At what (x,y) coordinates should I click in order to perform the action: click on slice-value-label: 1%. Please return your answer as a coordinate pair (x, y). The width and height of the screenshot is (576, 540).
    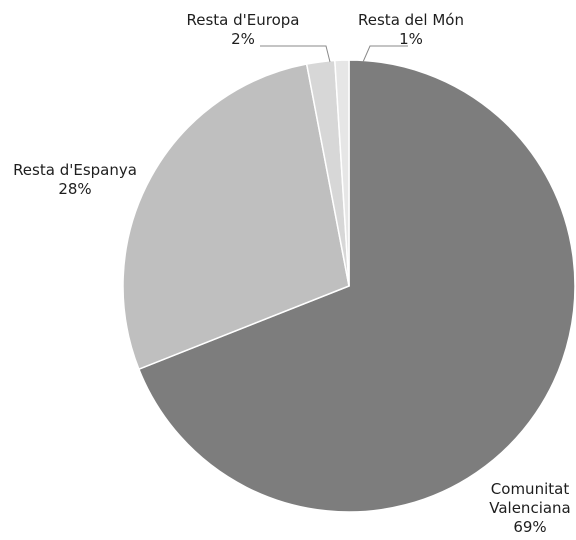
    Looking at the image, I should click on (411, 39).